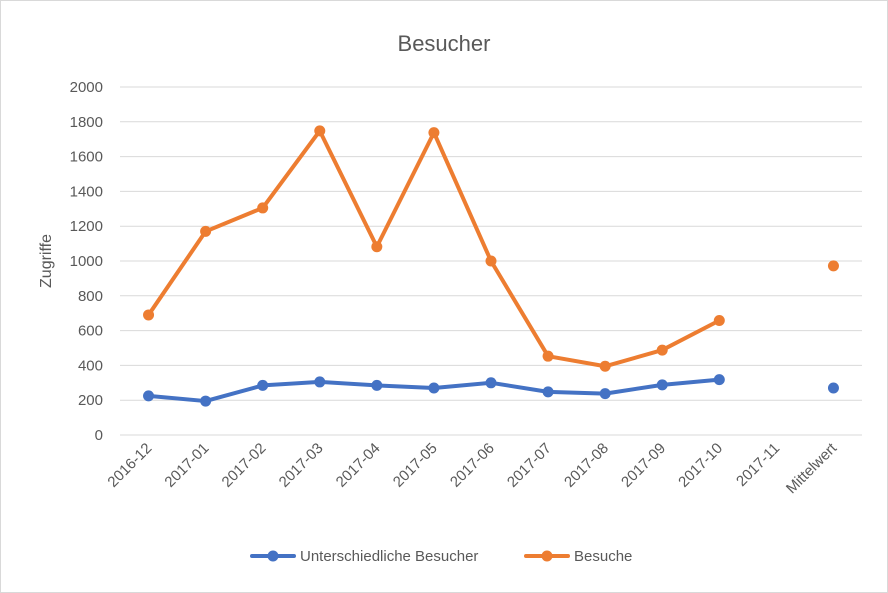 The image size is (888, 593). Describe the element at coordinates (90, 331) in the screenshot. I see `y-tick-label: 600` at that location.